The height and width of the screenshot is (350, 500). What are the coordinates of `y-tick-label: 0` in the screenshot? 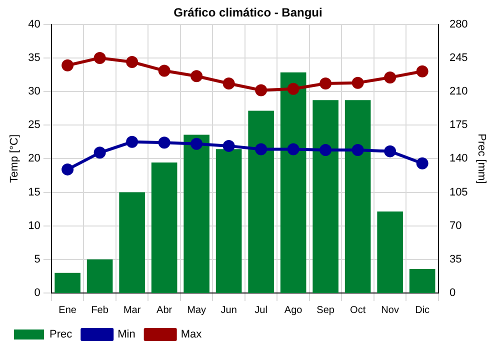 It's located at (37, 293).